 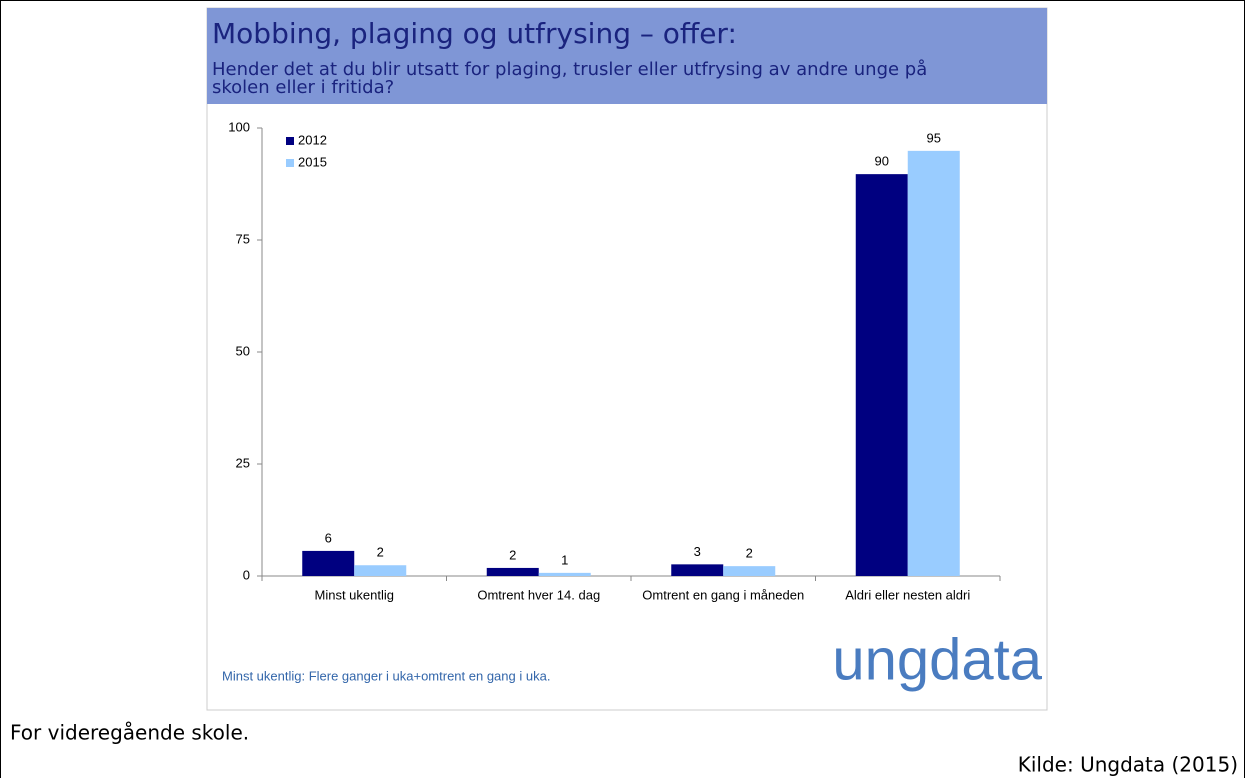 I want to click on x-tick-label: Minst ukentlig, so click(x=354, y=594).